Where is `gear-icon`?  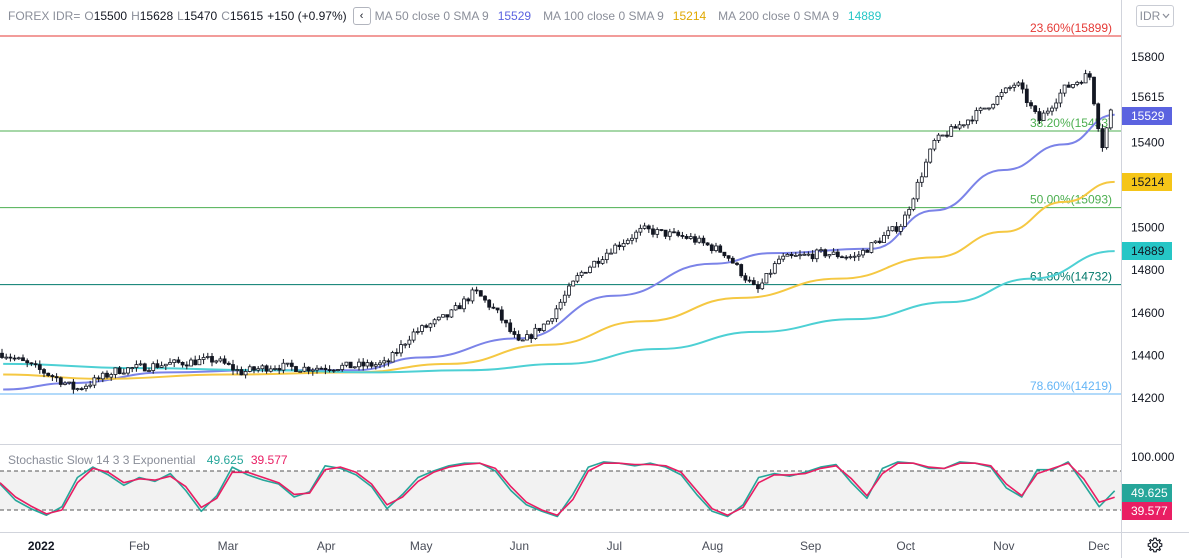 gear-icon is located at coordinates (1155, 545).